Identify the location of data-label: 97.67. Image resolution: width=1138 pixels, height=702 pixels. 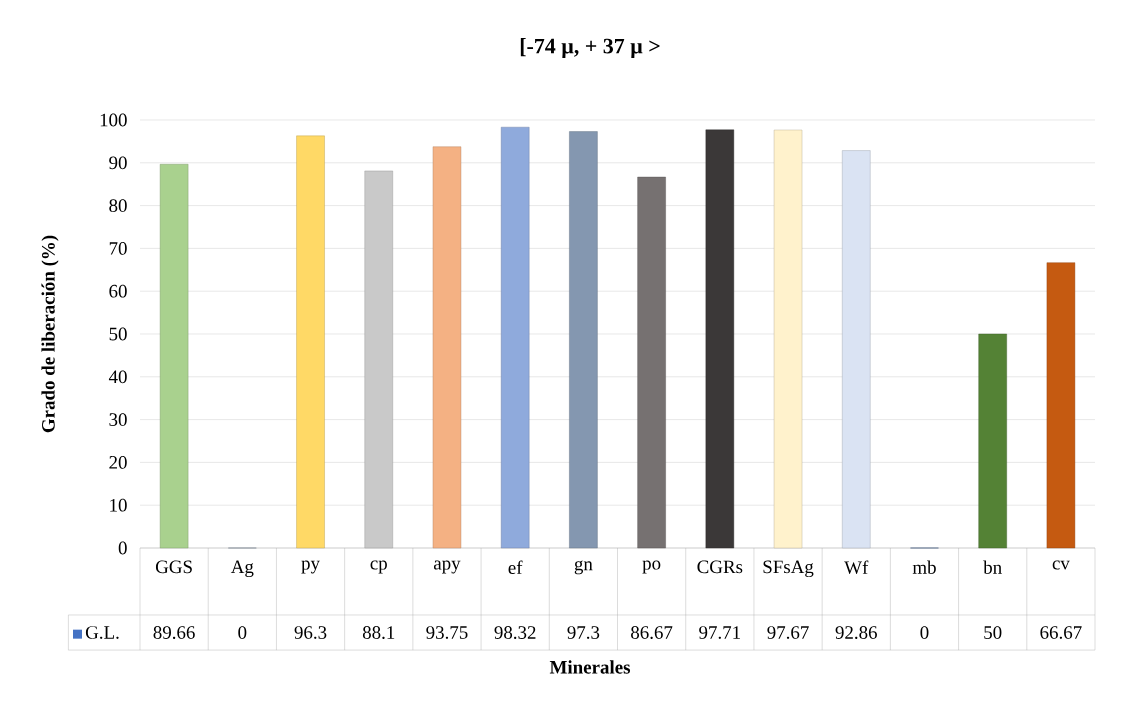
(788, 632).